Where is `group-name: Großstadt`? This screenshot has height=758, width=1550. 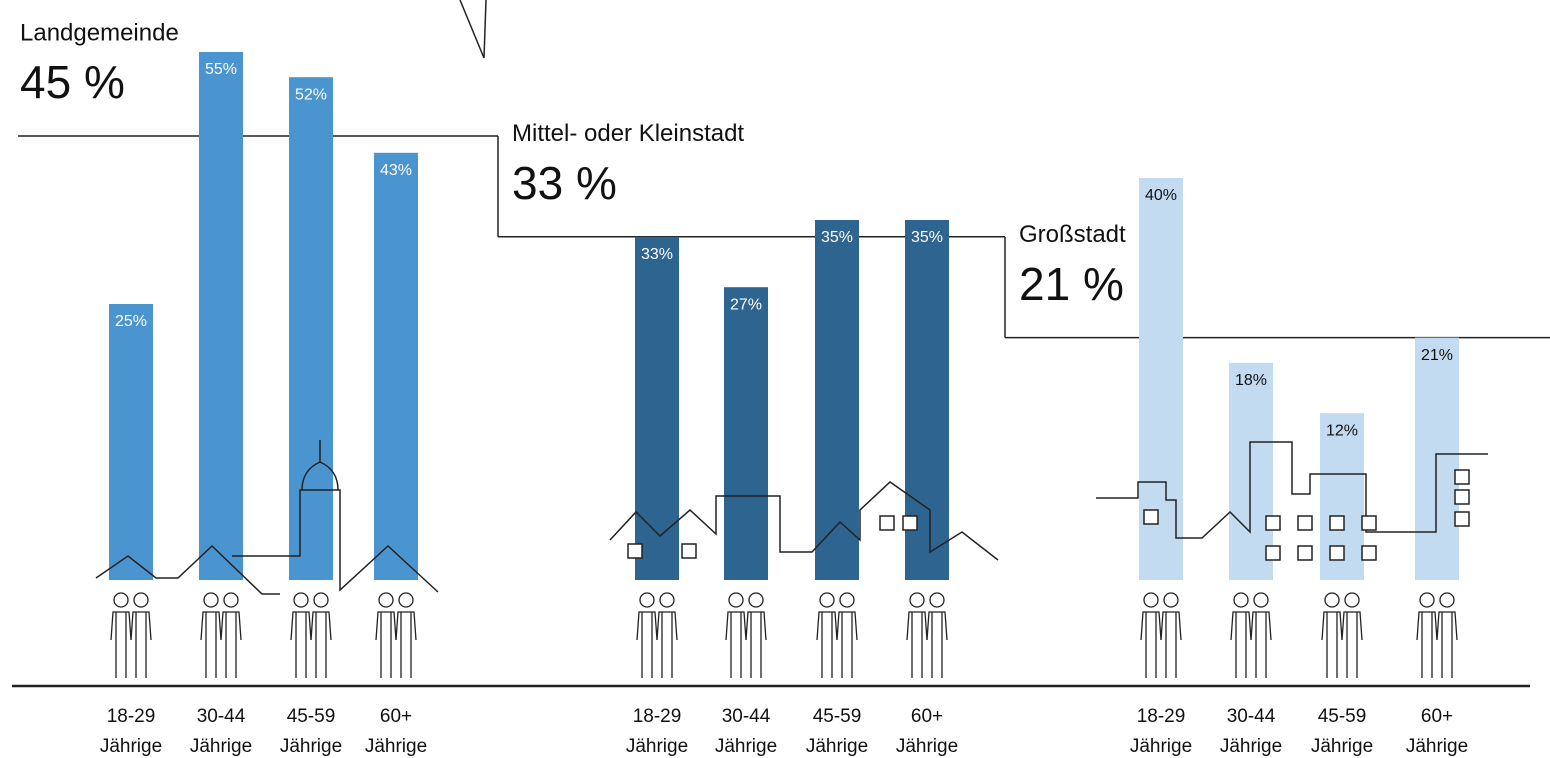 group-name: Großstadt is located at coordinates (1072, 234).